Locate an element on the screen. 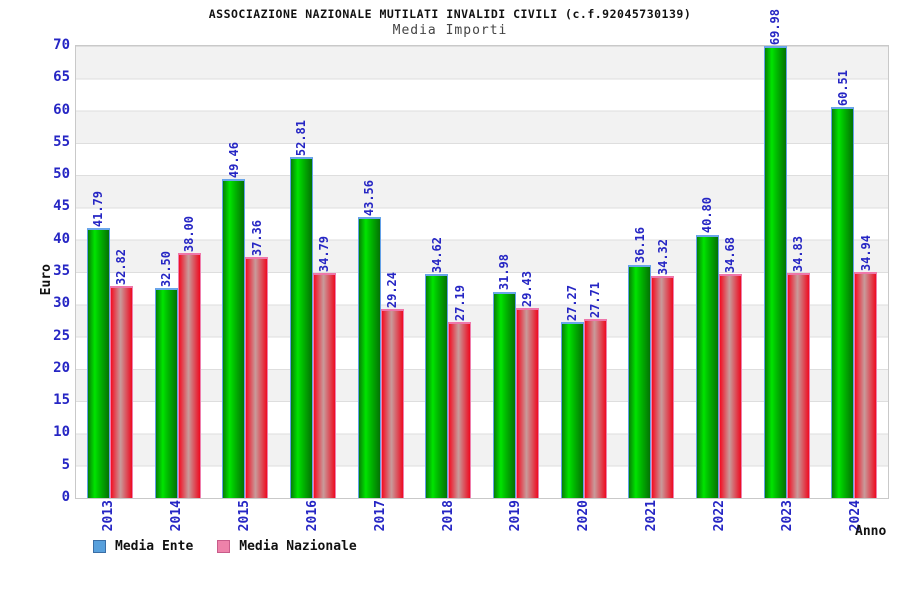  bar-media-nazionale-2022: 34.68 is located at coordinates (730, 367).